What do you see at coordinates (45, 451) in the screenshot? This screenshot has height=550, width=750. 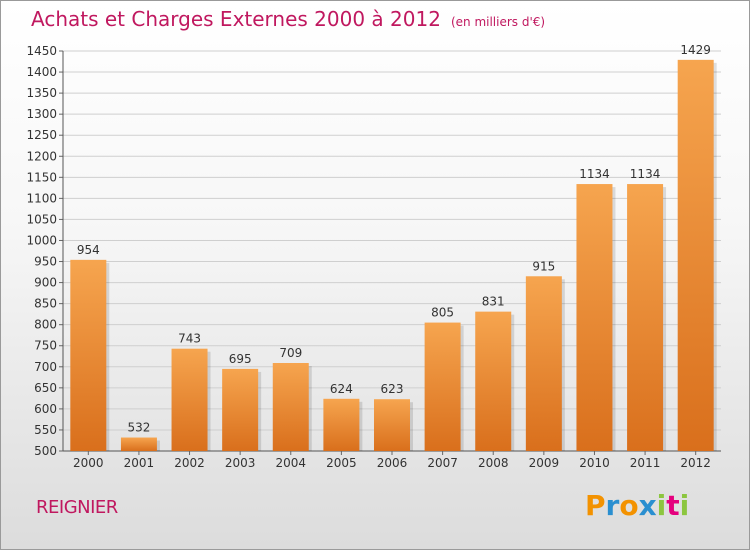 I see `y-tick-label: 500` at bounding box center [45, 451].